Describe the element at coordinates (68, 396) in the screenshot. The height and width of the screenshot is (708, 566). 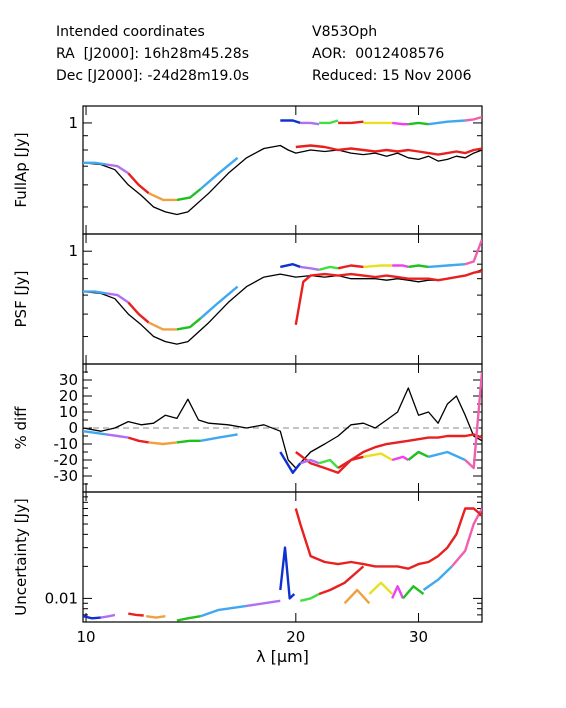
I see `y-tick-label: 20` at that location.